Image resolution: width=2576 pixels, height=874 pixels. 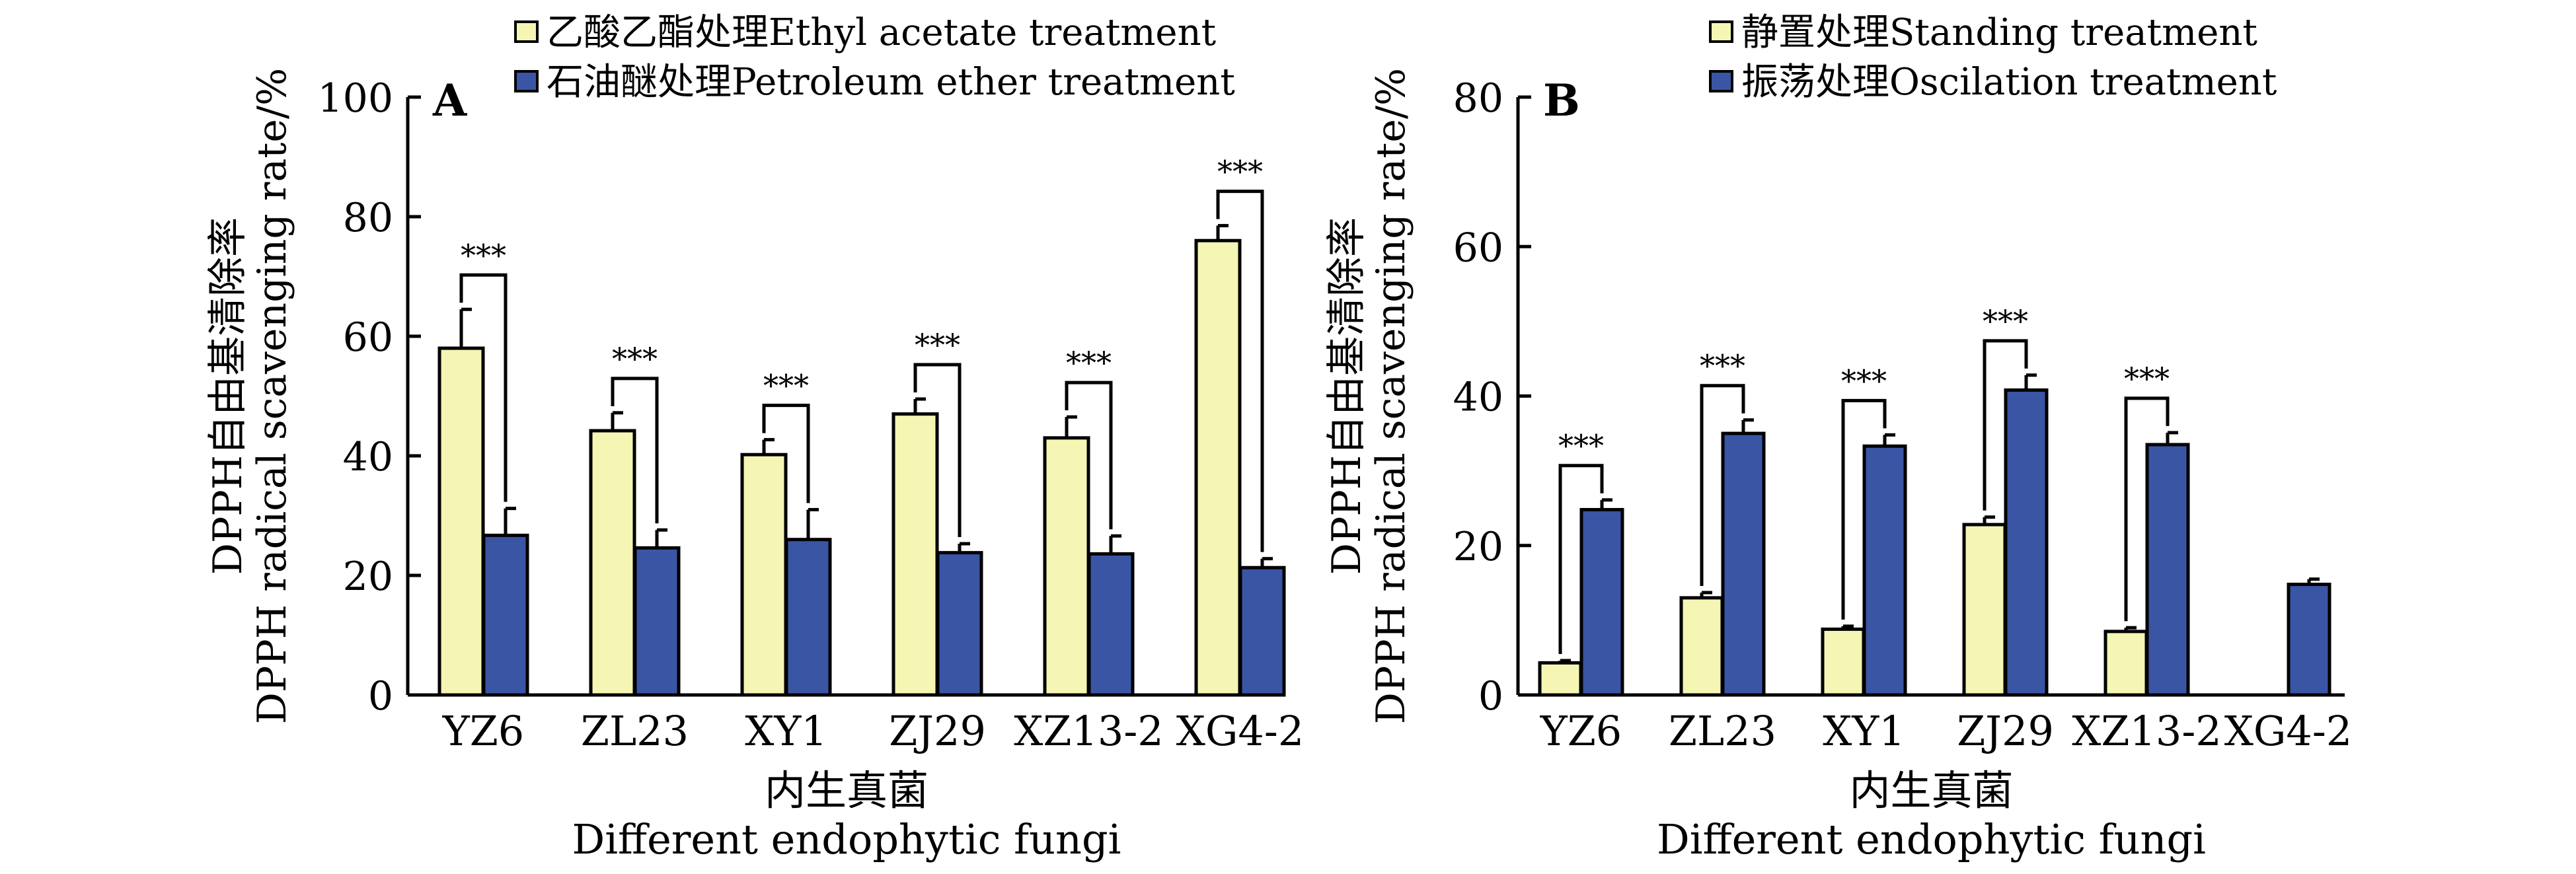 I want to click on legend-label: 石油醚处理Petroleum ether treatment, so click(x=891, y=82).